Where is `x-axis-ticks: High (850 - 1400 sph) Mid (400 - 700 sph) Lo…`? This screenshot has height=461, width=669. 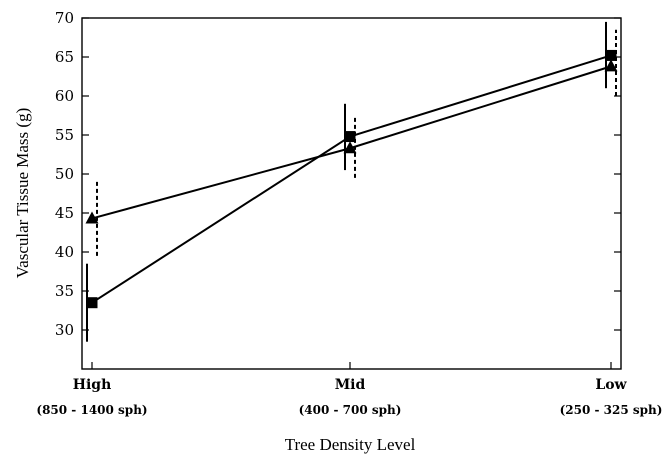
x-axis-ticks: High (850 - 1400 sph) Mid (400 - 700 sph) Lo… is located at coordinates (349, 389).